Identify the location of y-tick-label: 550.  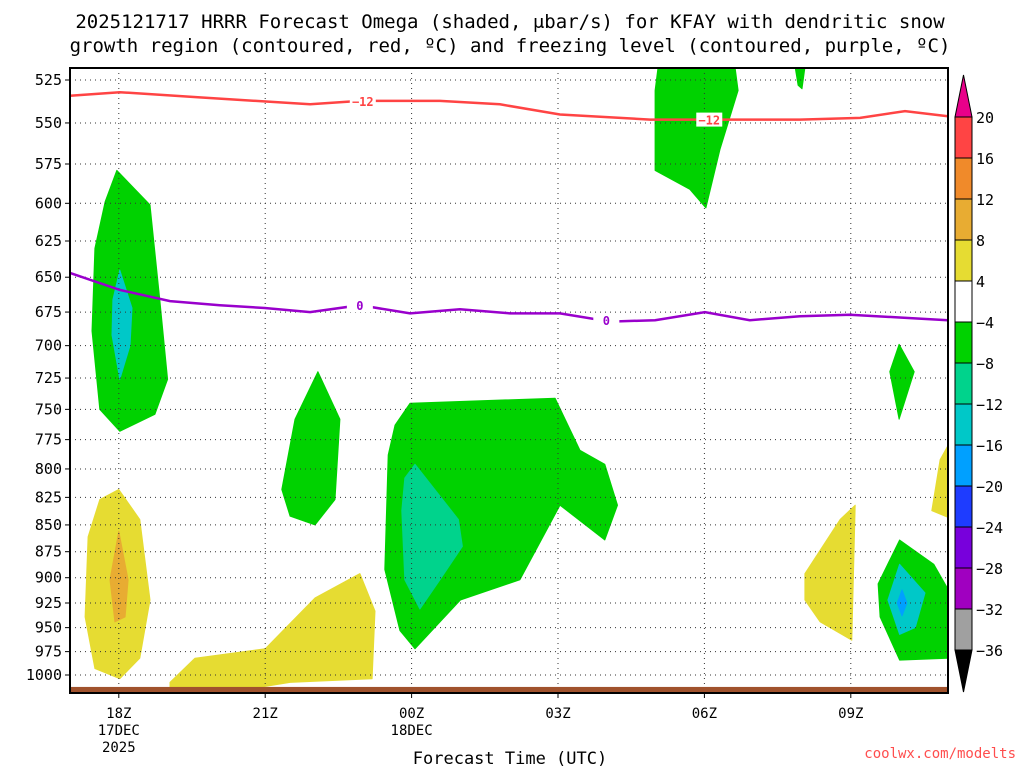
(48, 123).